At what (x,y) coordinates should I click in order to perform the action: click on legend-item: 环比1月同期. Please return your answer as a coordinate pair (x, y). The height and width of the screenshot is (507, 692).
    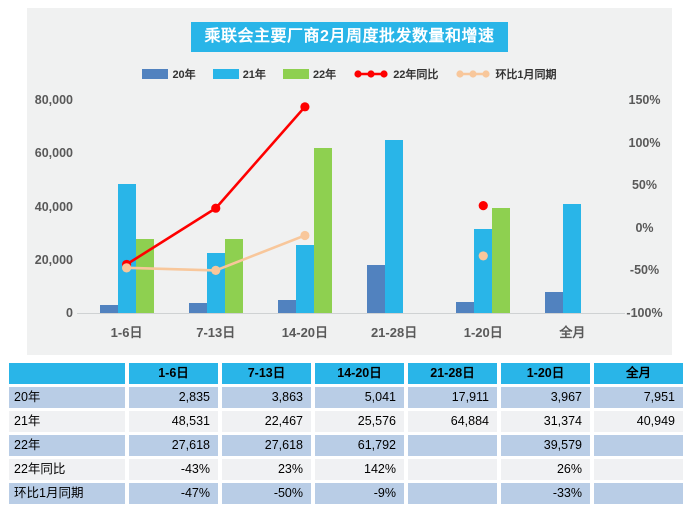
    Looking at the image, I should click on (506, 74).